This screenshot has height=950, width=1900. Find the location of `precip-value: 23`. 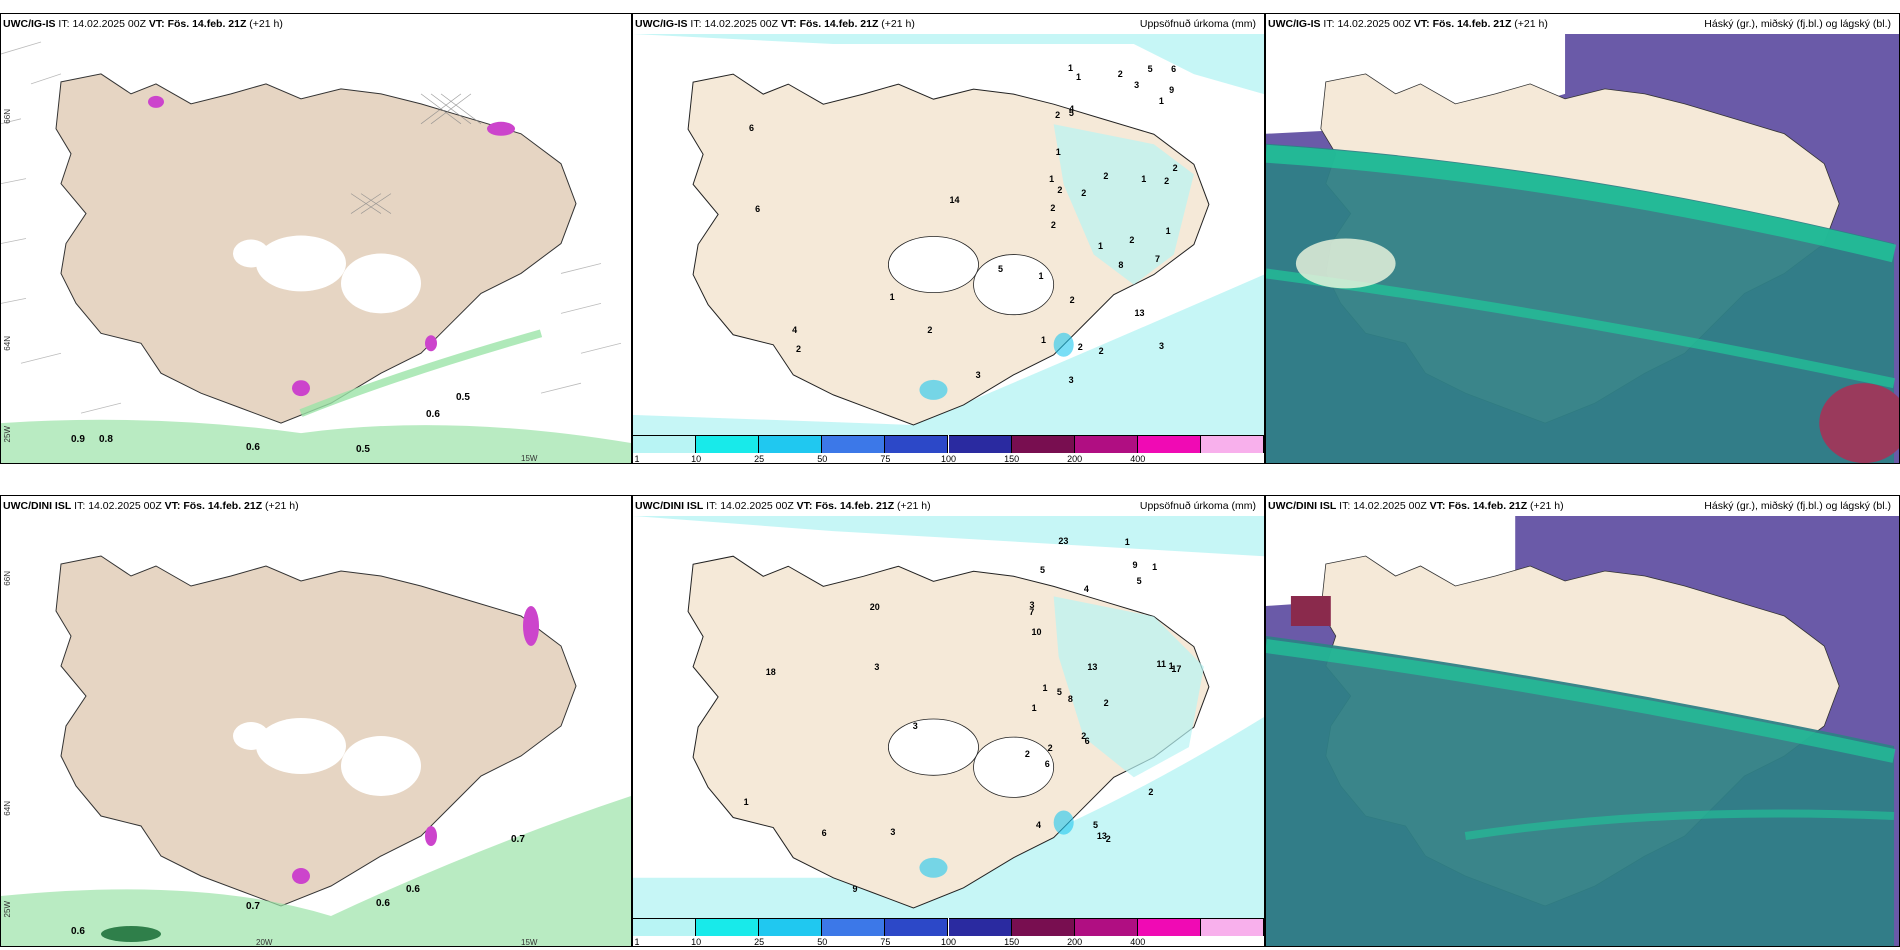

precip-value: 23 is located at coordinates (1063, 541).